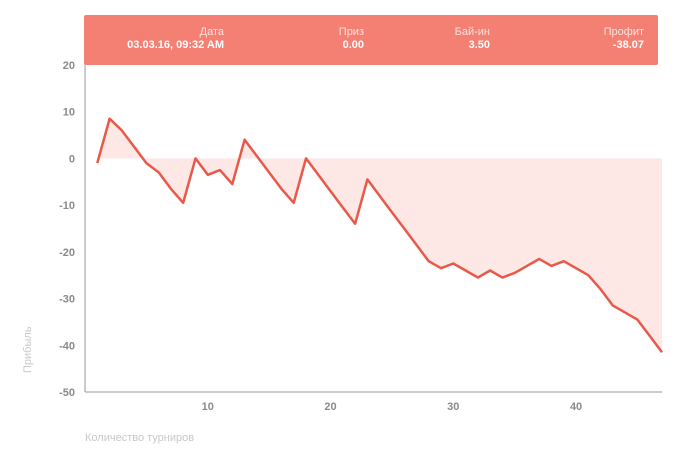 Image resolution: width=700 pixels, height=453 pixels. Describe the element at coordinates (175, 45) in the screenshot. I see `date-value: 03.03.16, 09:32 AM` at that location.